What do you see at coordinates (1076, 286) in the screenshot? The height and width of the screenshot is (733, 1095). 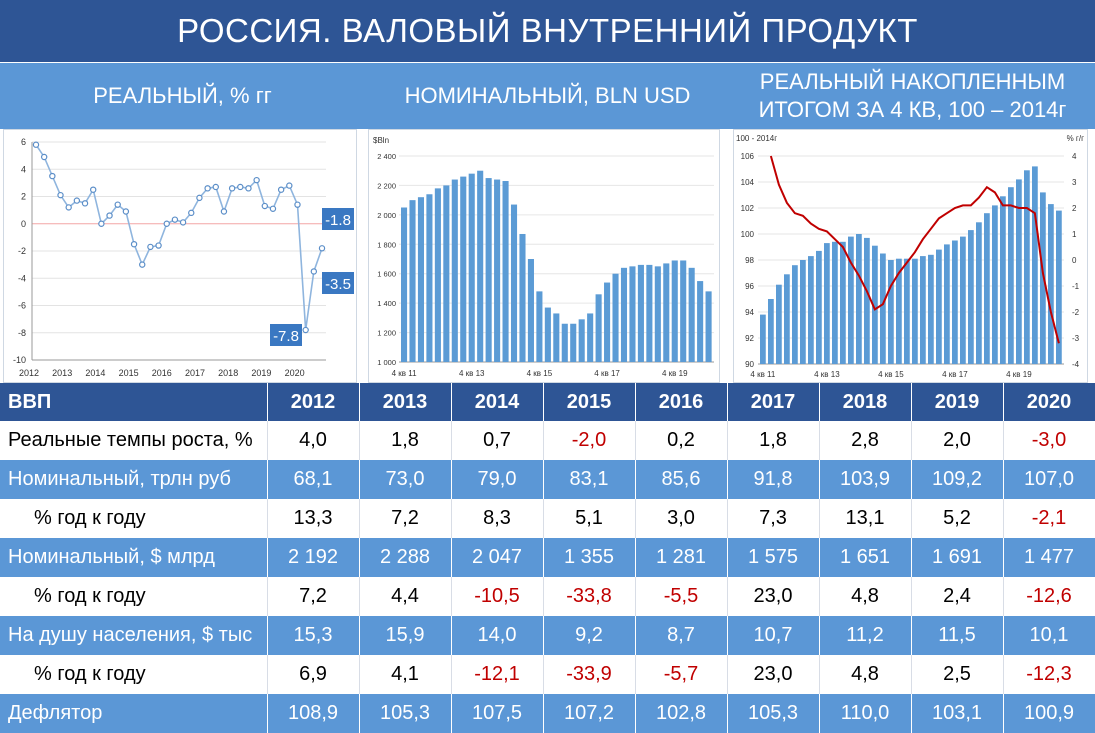 I see `y-tick-label-right: -1` at bounding box center [1076, 286].